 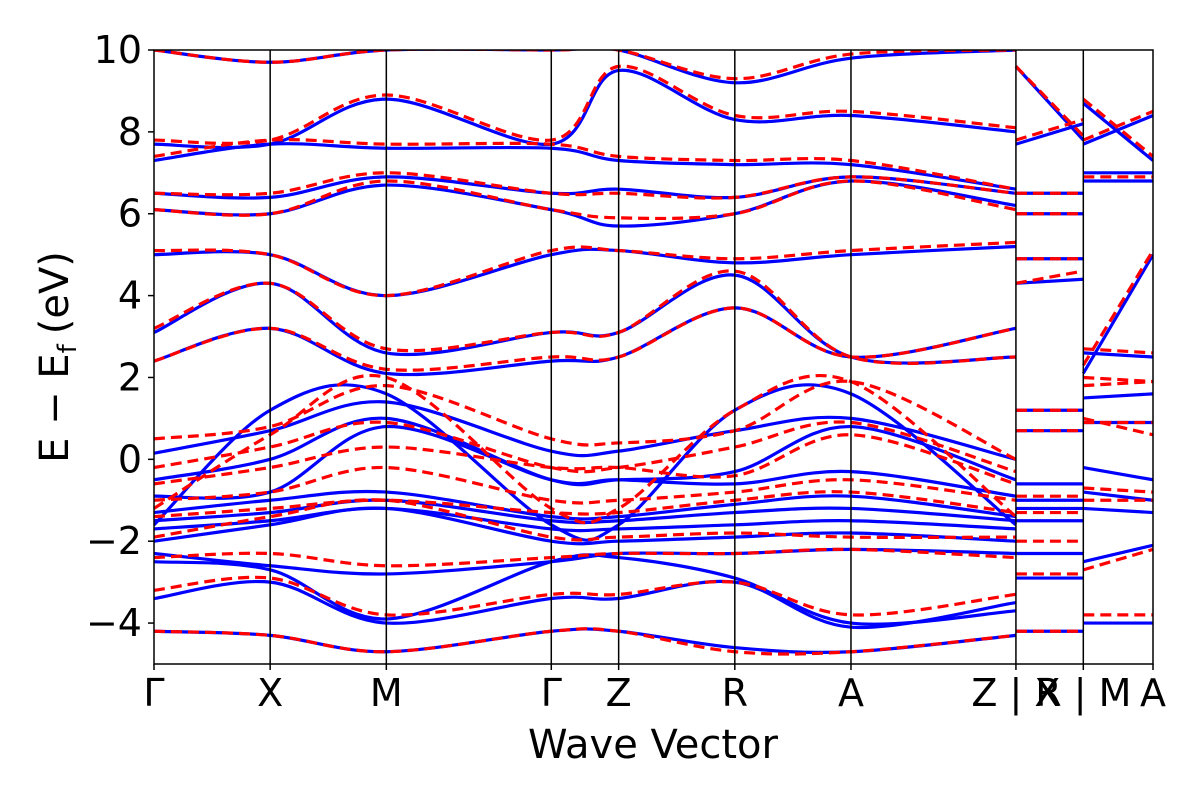 What do you see at coordinates (653, 745) in the screenshot?
I see `x-axis-label: Wave Vector` at bounding box center [653, 745].